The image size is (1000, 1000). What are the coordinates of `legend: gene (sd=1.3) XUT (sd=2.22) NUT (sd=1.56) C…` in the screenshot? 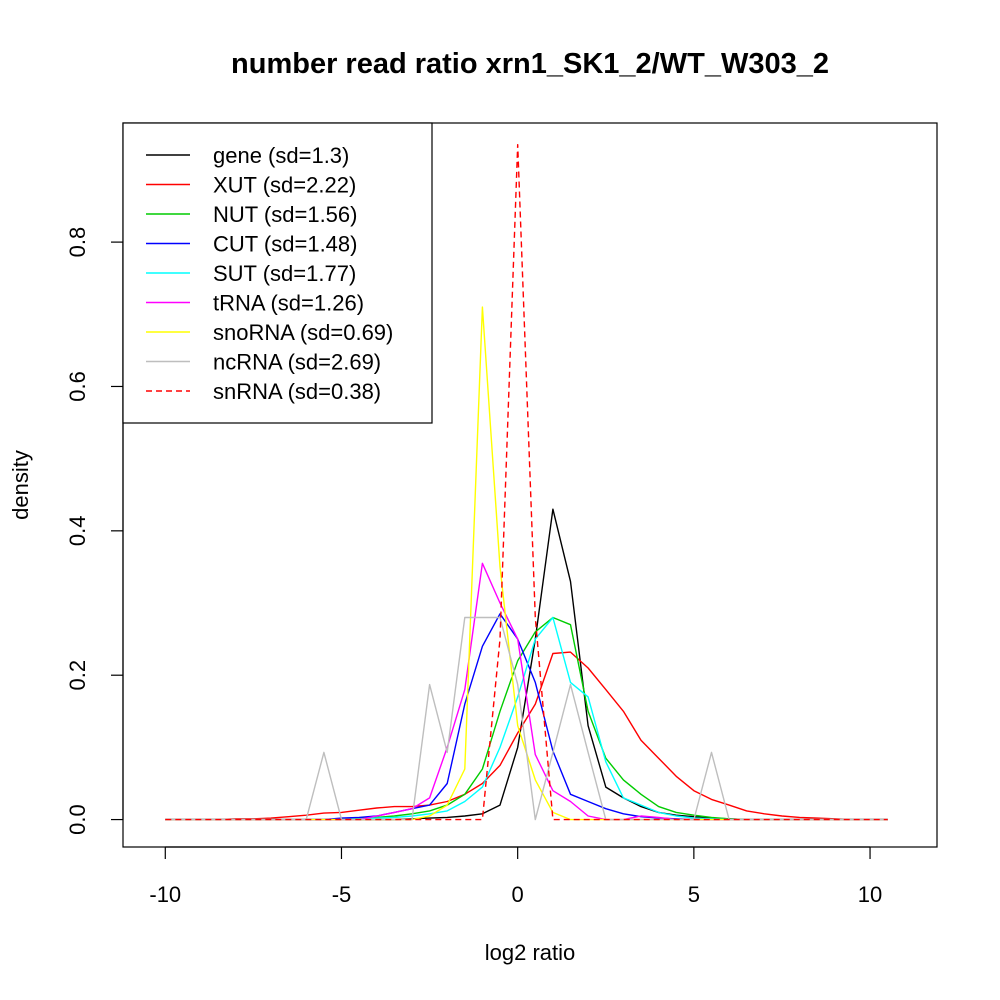 It's located at (277, 273).